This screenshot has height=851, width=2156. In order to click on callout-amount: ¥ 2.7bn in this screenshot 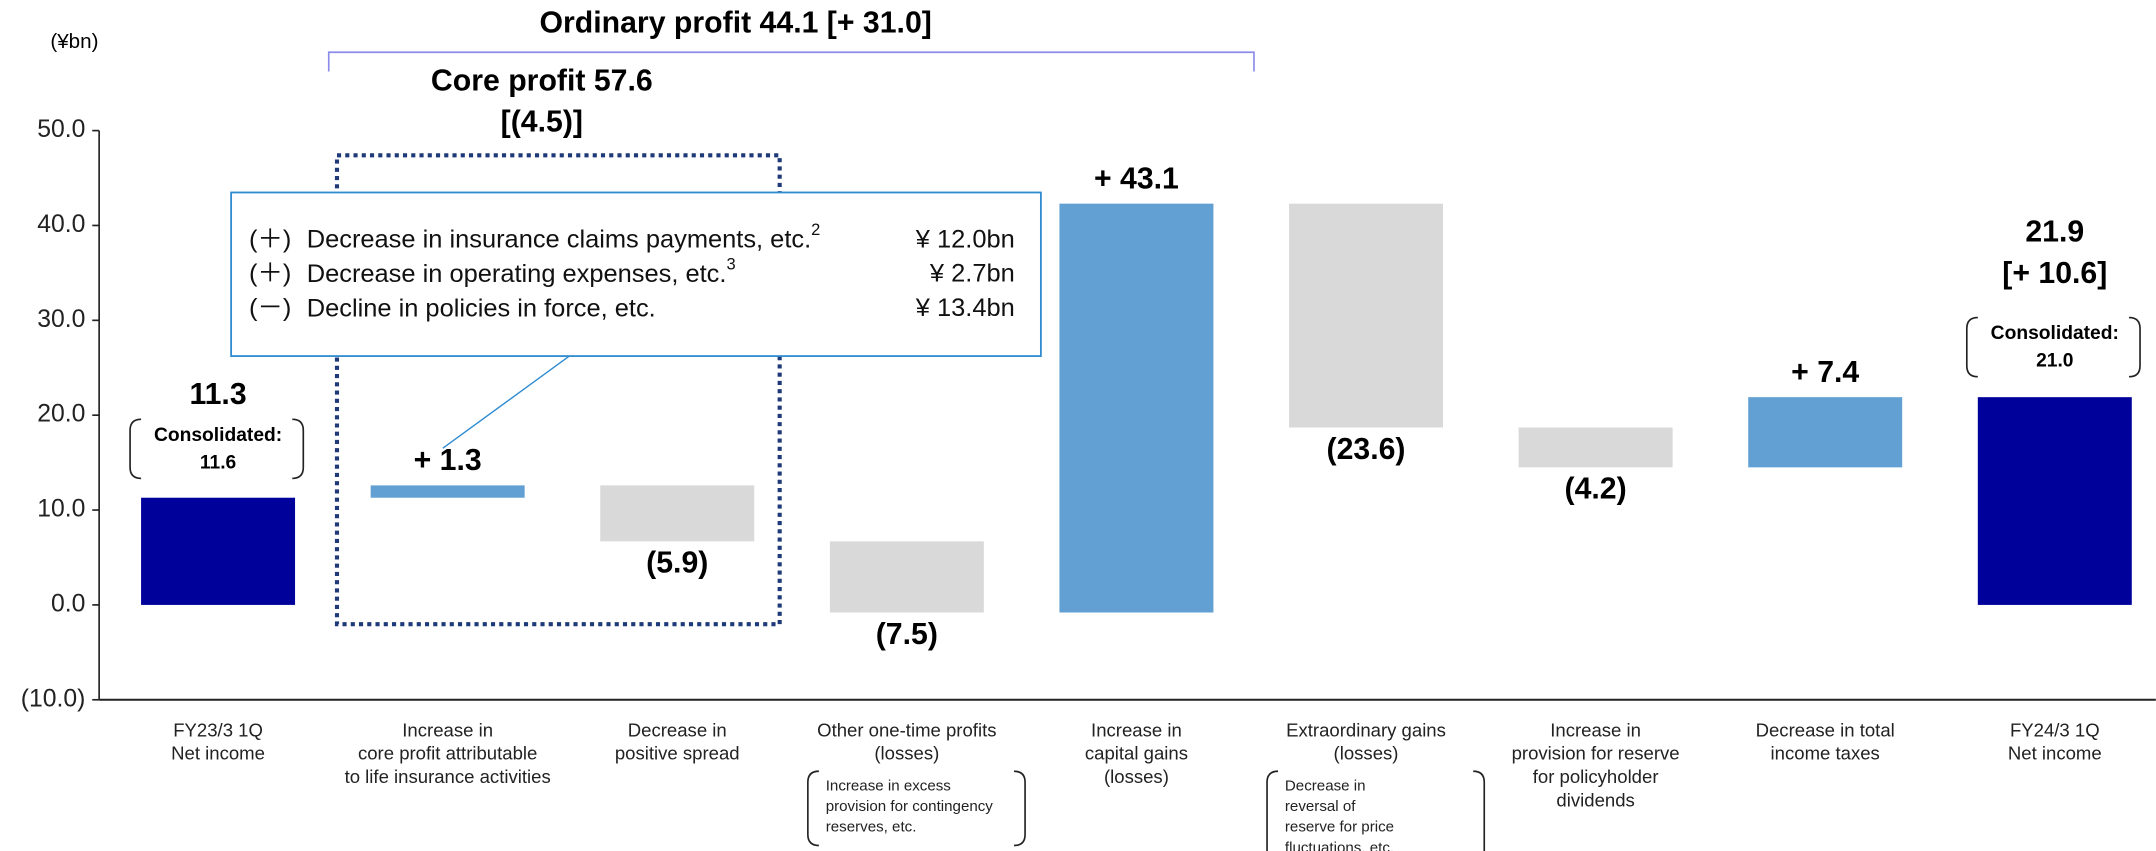, I will do `click(972, 274)`.